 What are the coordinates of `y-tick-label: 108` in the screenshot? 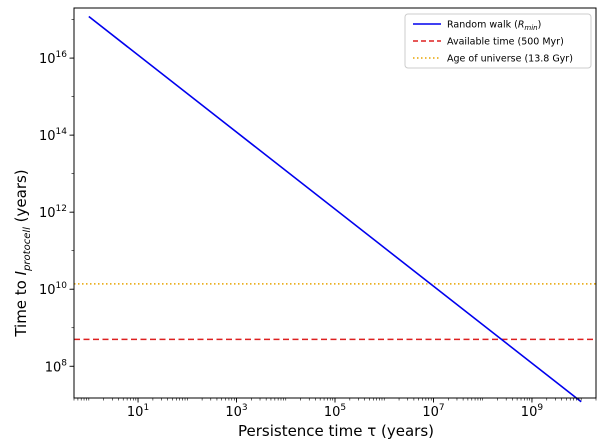 It's located at (56, 366).